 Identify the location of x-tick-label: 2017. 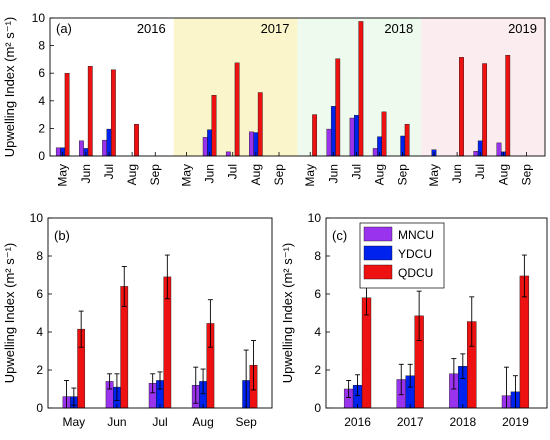
(410, 422).